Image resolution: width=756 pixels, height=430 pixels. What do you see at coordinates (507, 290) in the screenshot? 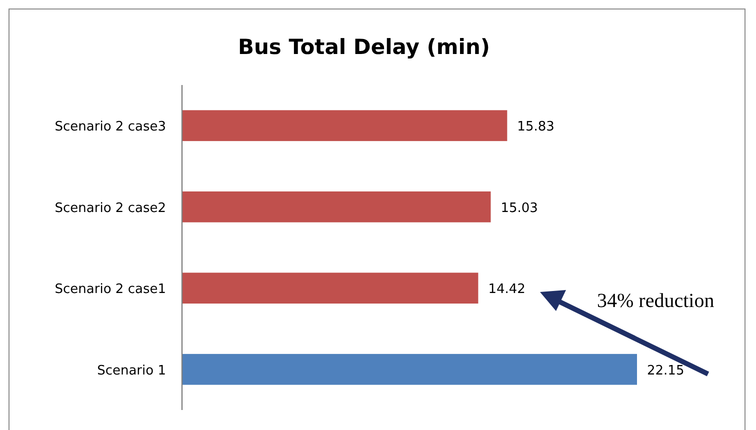
I see `data-label: 14.42` at bounding box center [507, 290].